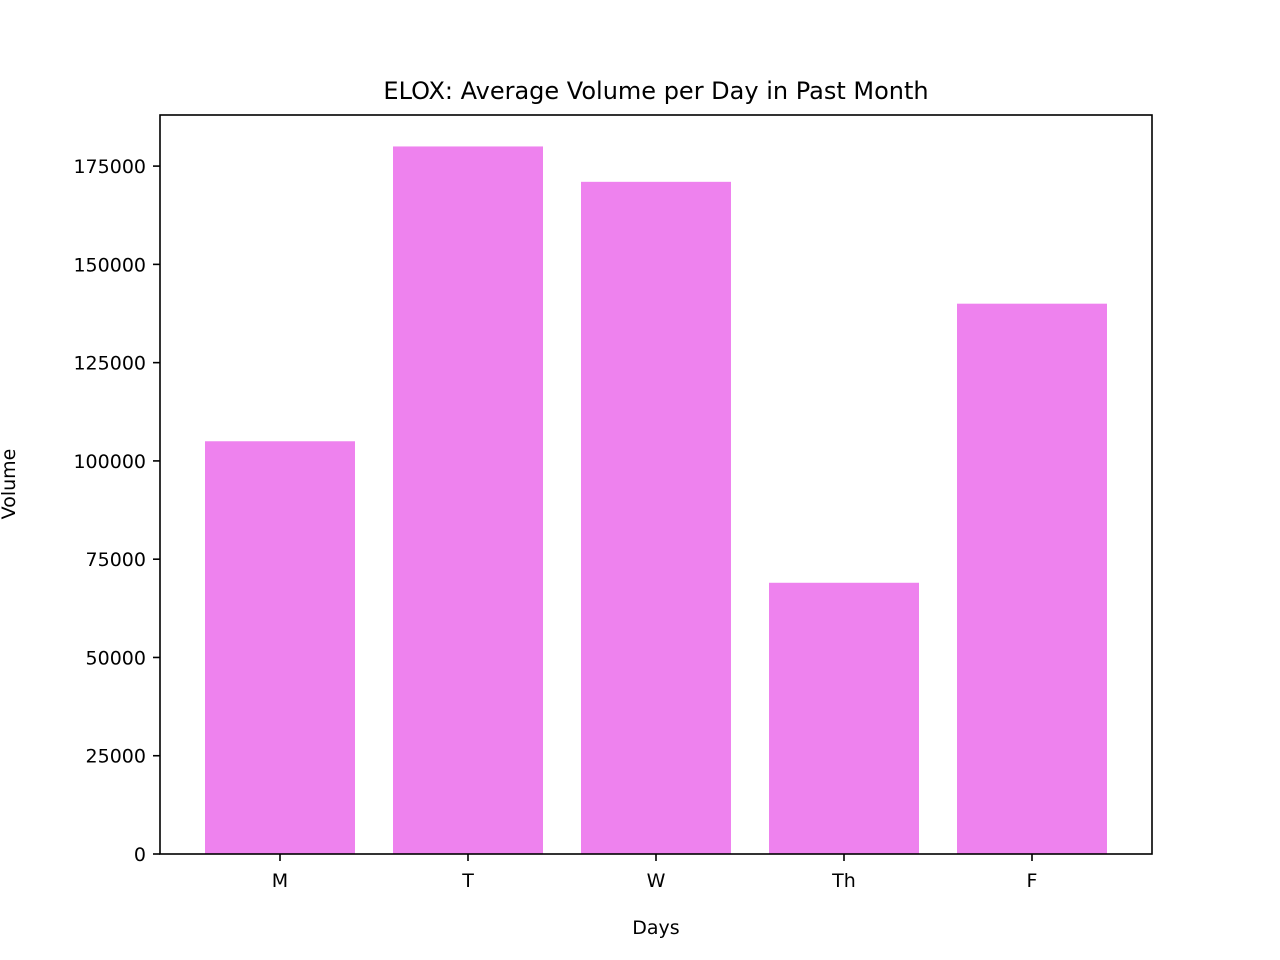 The height and width of the screenshot is (960, 1280). Describe the element at coordinates (656, 517) in the screenshot. I see `bar-w` at that location.